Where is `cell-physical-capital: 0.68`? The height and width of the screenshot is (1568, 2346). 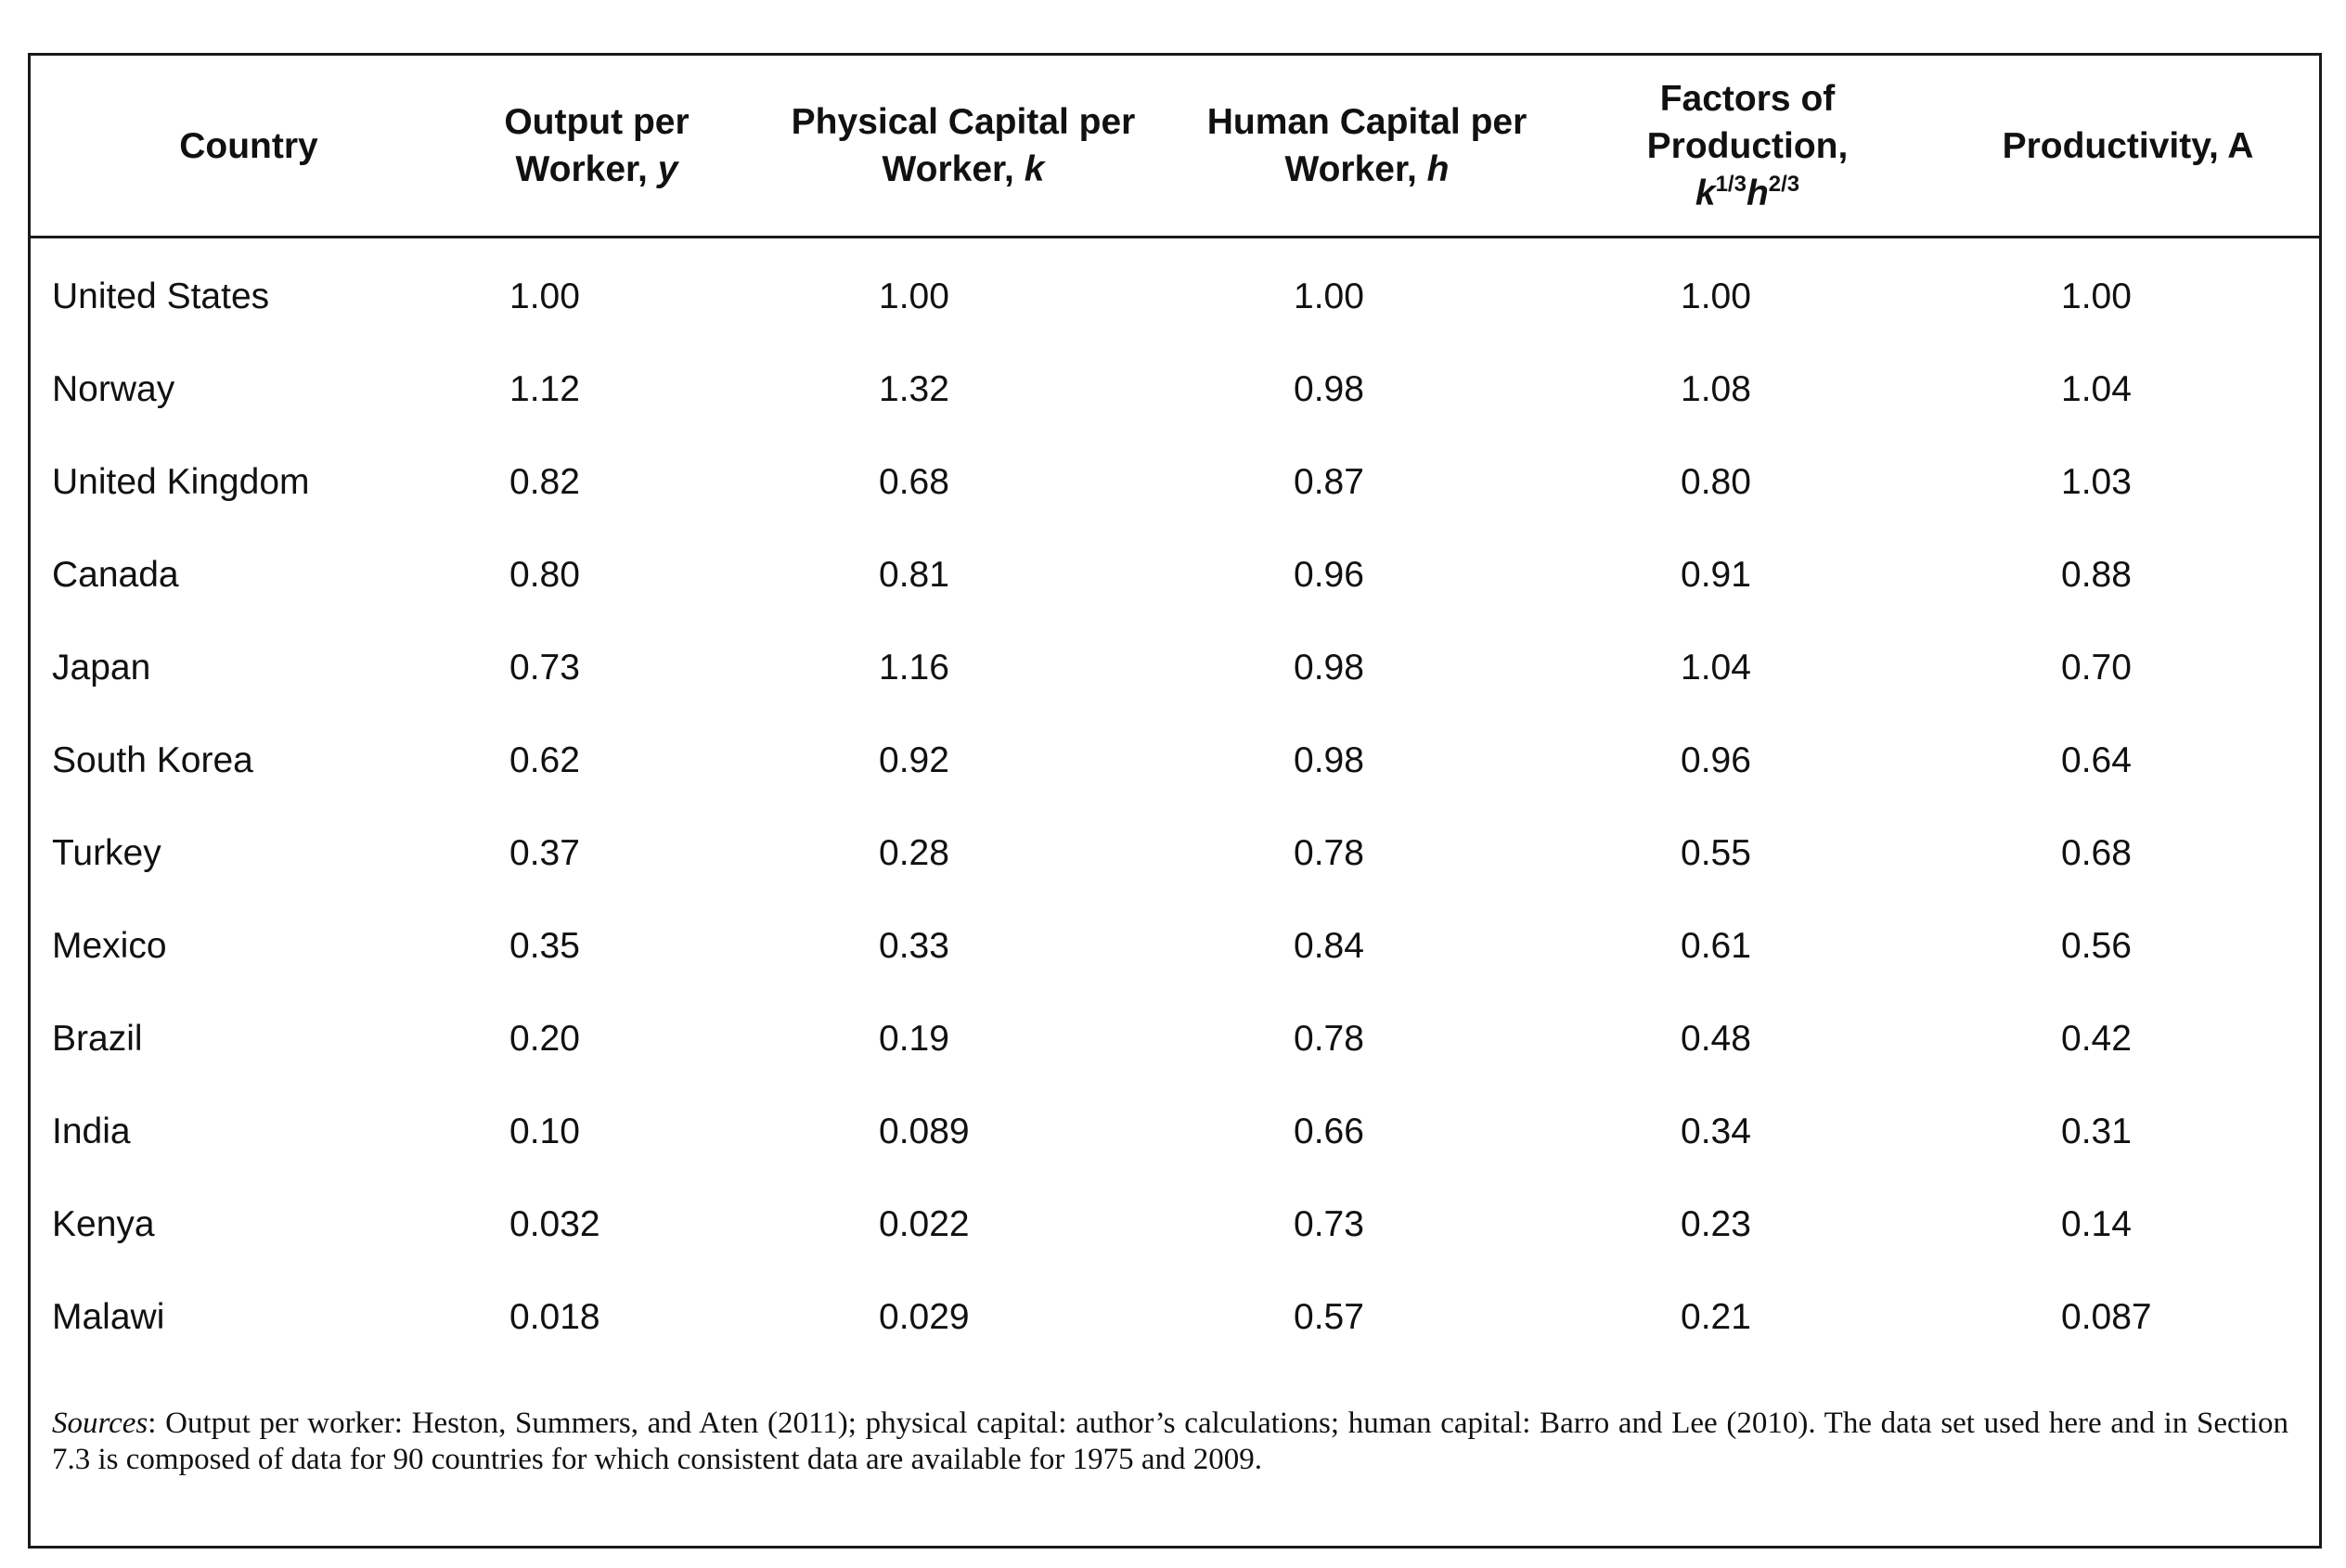
cell-physical-capital: 0.68 is located at coordinates (914, 482).